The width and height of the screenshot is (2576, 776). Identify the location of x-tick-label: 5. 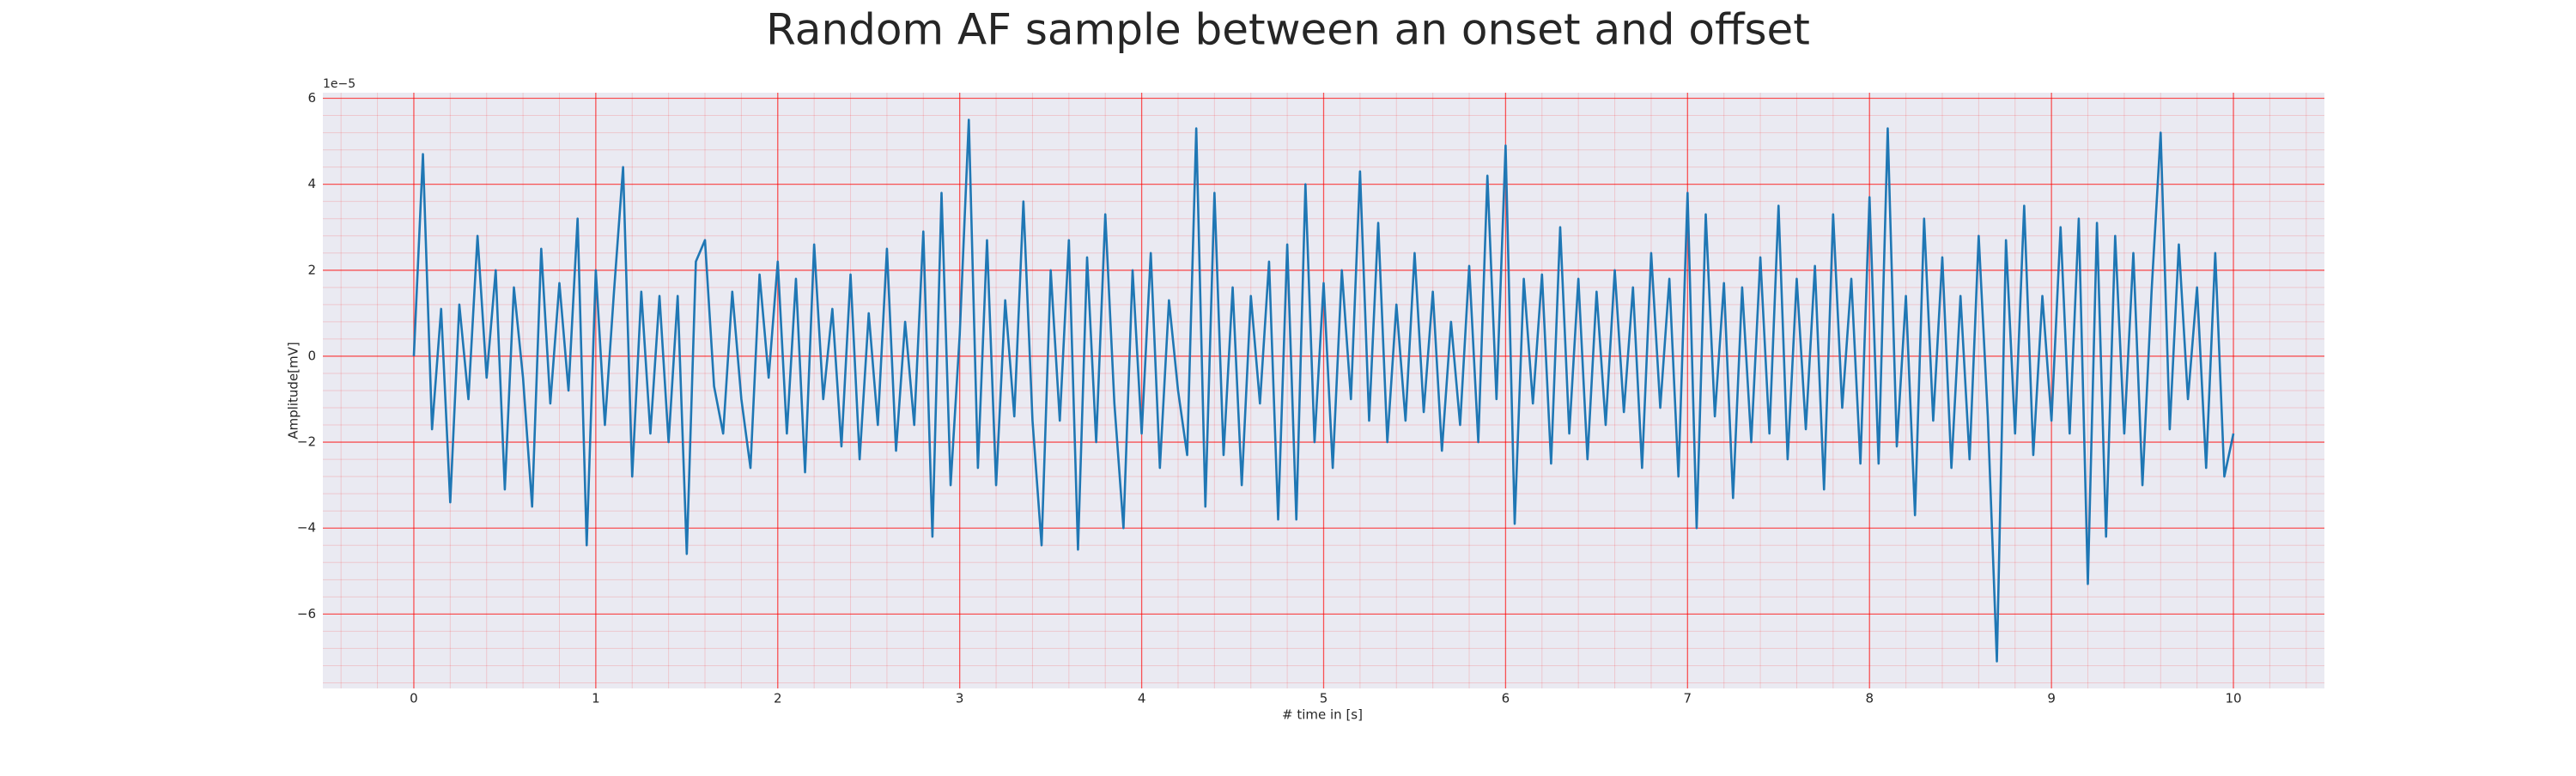
(1324, 699).